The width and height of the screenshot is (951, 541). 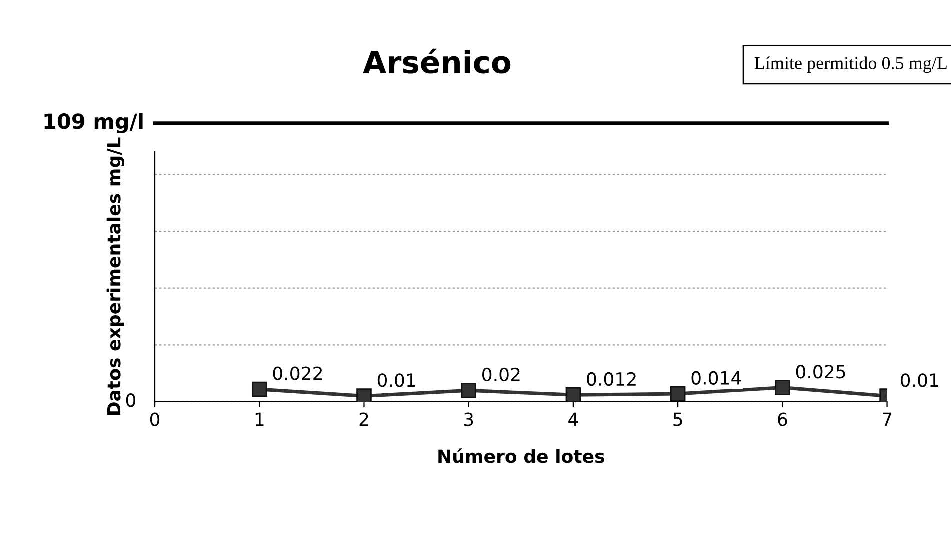 What do you see at coordinates (521, 456) in the screenshot?
I see `x-axis-title: Número de lotes` at bounding box center [521, 456].